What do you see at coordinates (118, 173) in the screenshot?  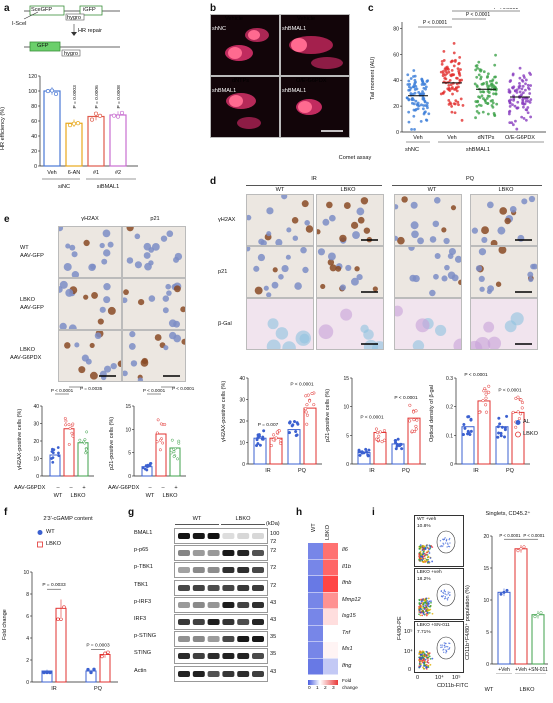 I see `hr-category-label: #2` at bounding box center [118, 173].